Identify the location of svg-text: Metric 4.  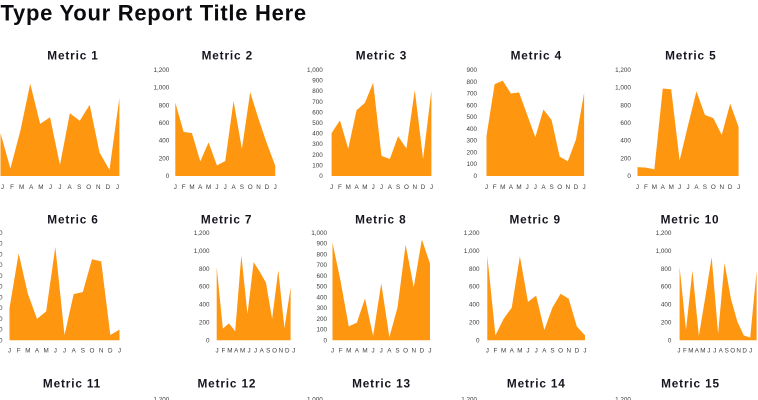
(536, 55).